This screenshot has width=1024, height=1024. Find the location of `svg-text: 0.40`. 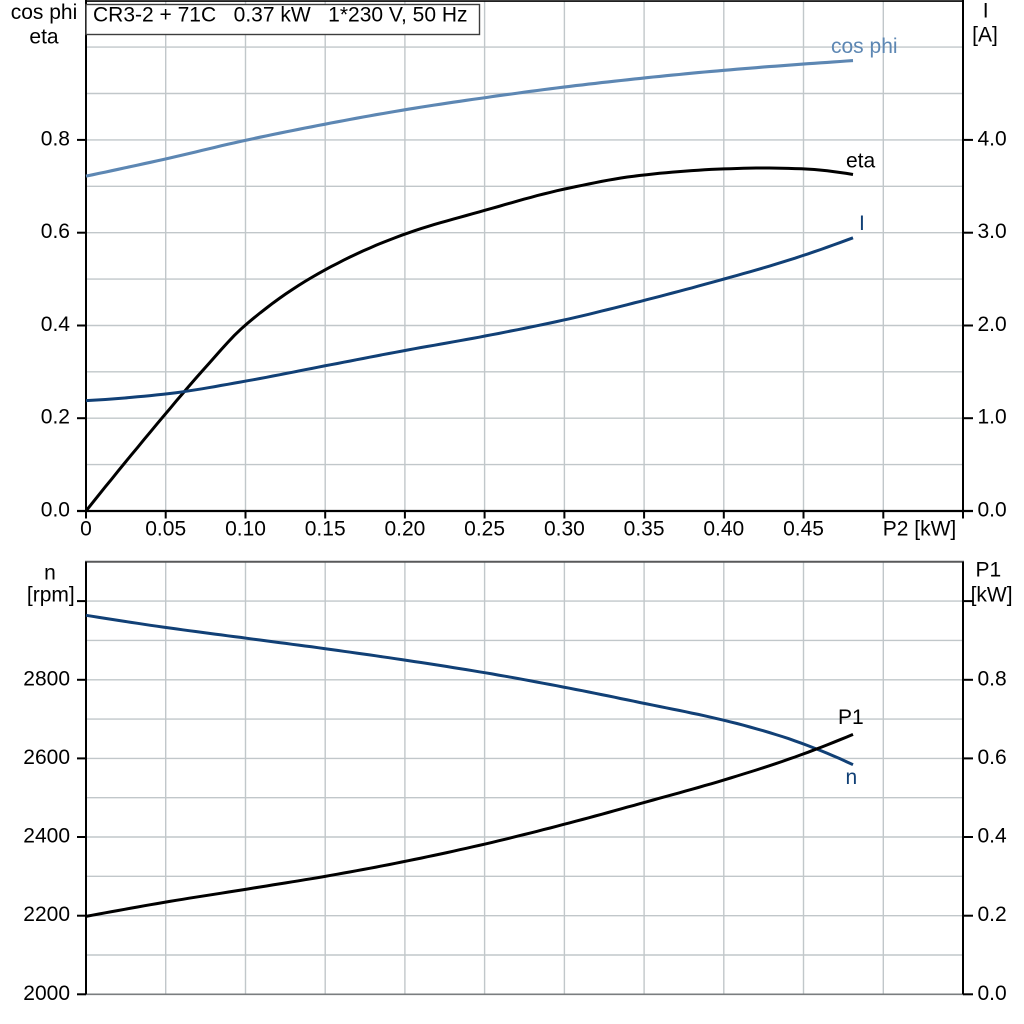

svg-text: 0.40 is located at coordinates (723, 529).